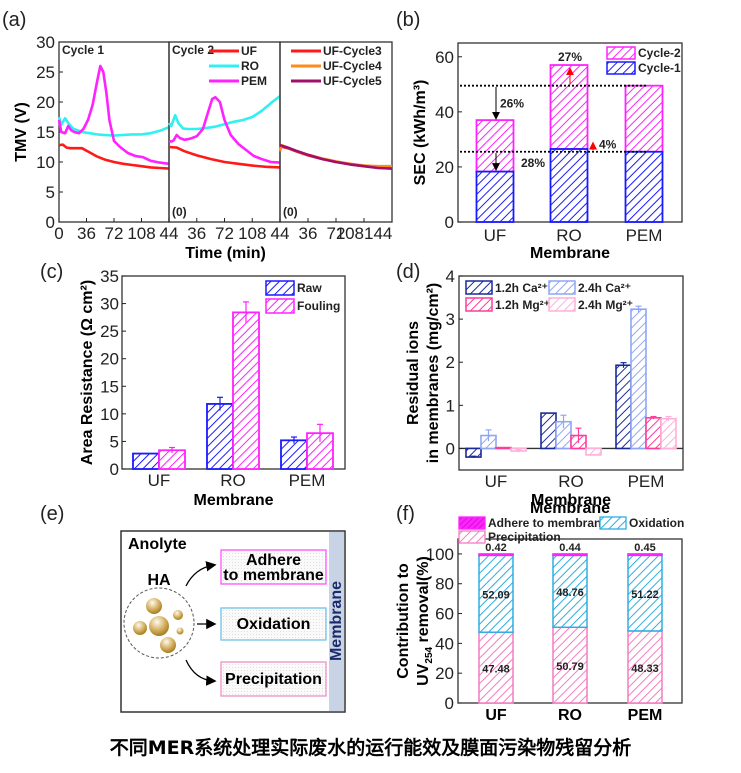 The image size is (741, 773). Describe the element at coordinates (246, 390) in the screenshot. I see `bar-fouling` at that location.